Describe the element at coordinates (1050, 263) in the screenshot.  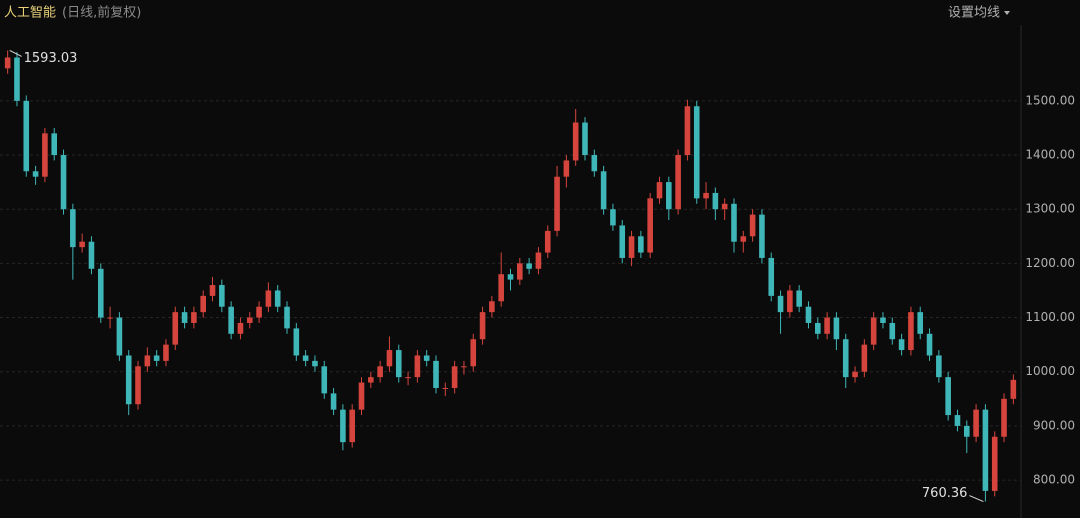
I see `y-tick-label: 1200.00` at that location.